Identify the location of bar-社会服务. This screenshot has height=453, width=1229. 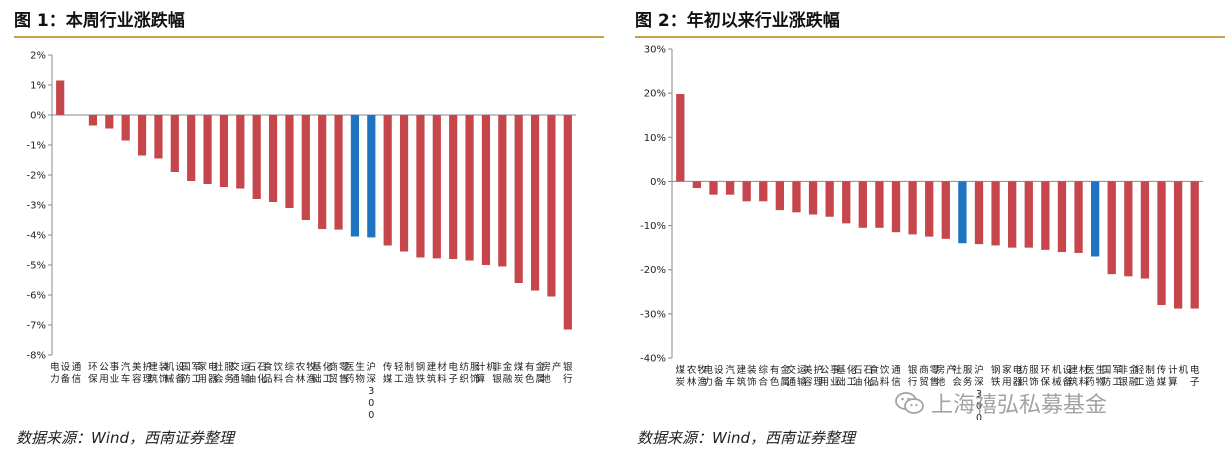
(224, 151).